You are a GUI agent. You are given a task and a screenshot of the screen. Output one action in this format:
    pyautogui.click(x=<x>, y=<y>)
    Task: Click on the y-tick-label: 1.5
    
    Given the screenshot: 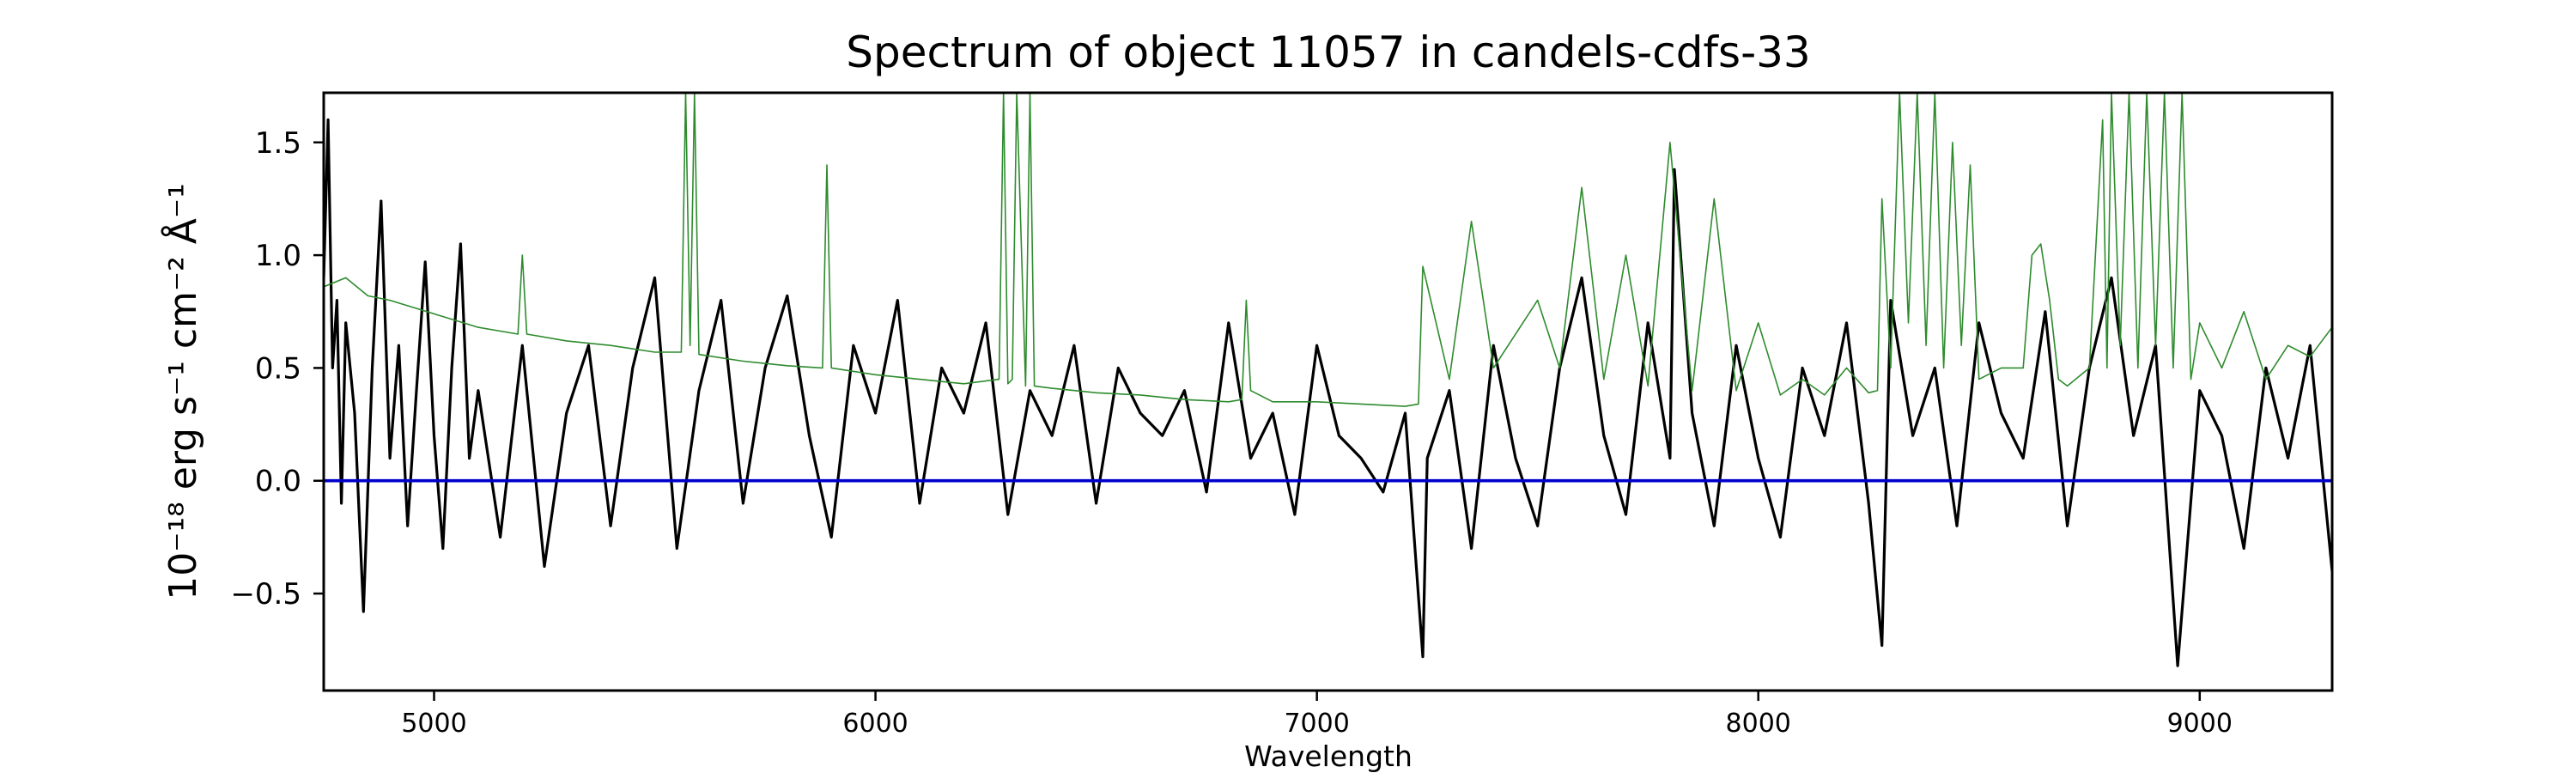 What is the action you would take?
    pyautogui.click(x=278, y=143)
    